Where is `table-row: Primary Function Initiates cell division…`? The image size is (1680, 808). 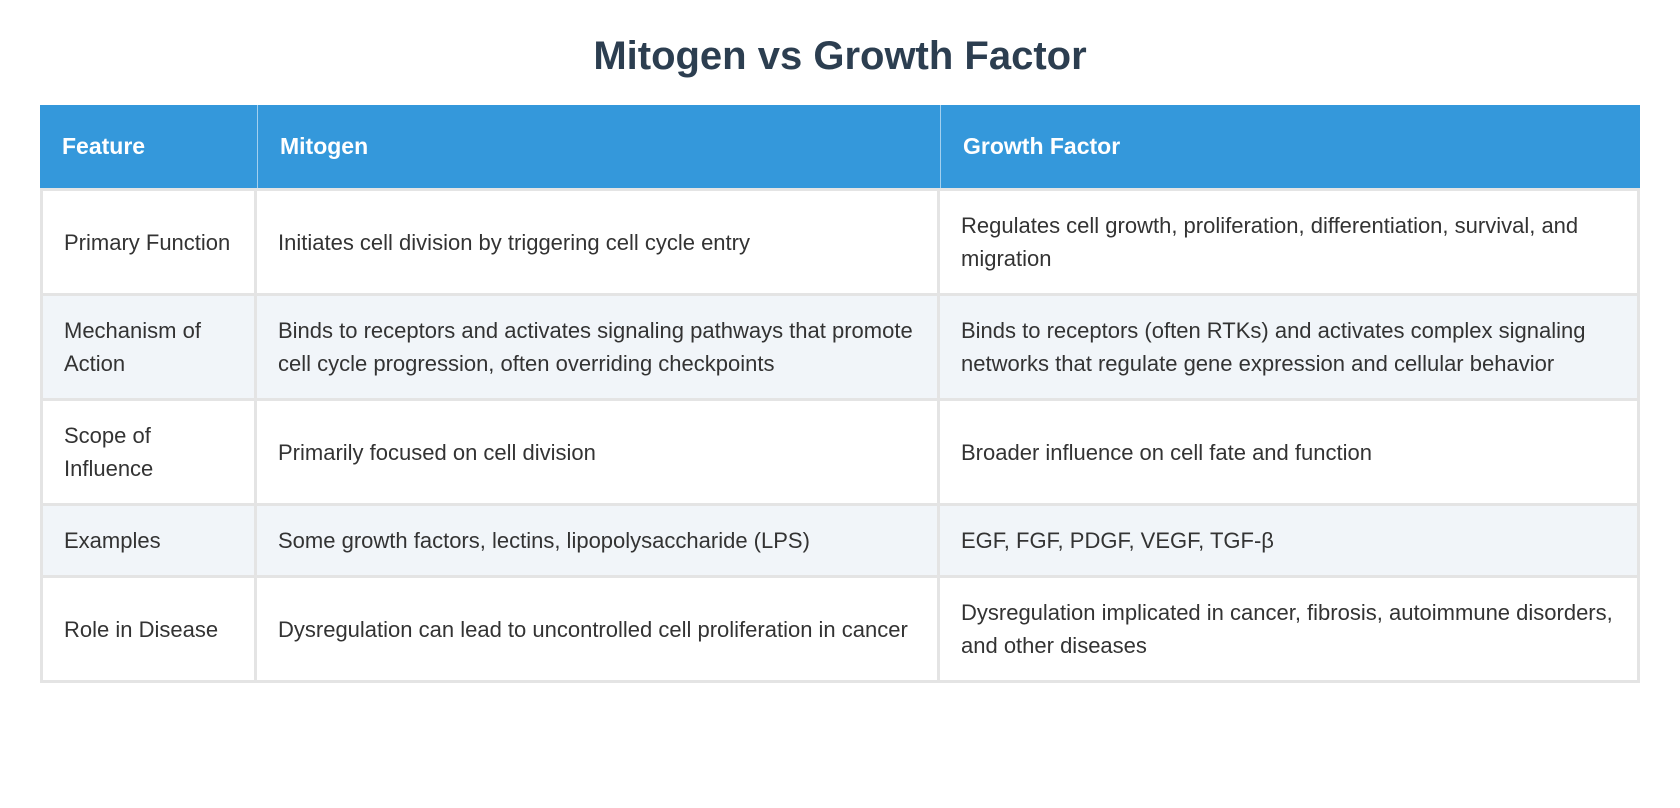 table-row: Primary Function Initiates cell division… is located at coordinates (840, 242).